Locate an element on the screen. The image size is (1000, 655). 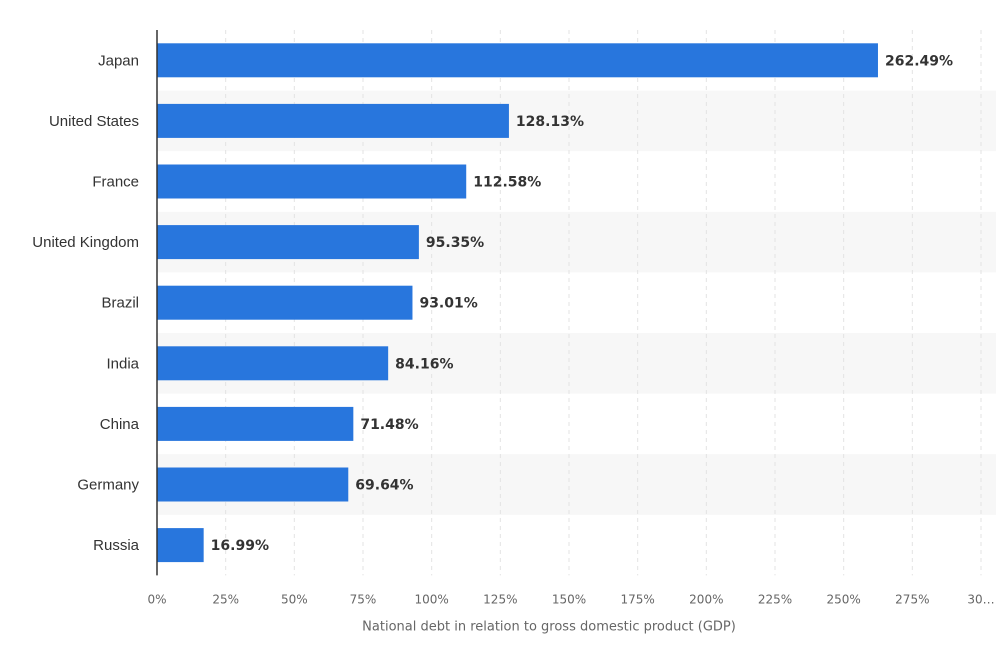
x-tick-label: 150% is located at coordinates (569, 599).